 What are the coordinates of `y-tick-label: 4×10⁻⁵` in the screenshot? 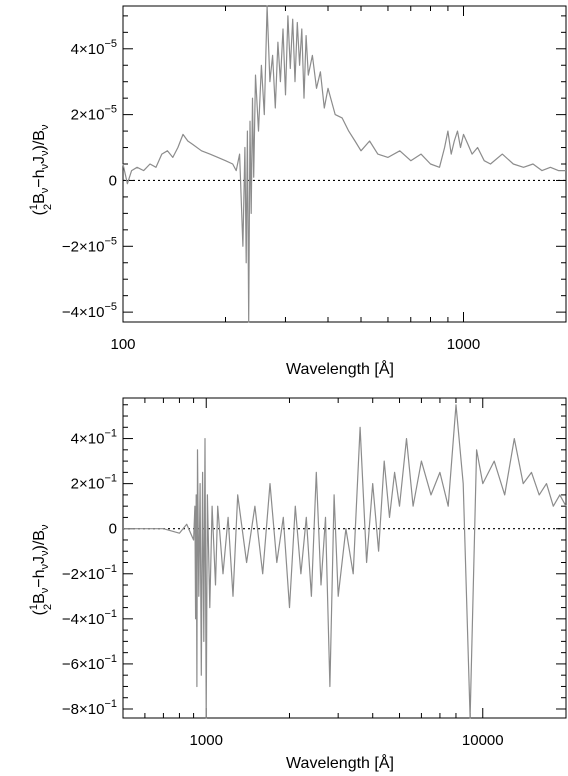 It's located at (94, 48).